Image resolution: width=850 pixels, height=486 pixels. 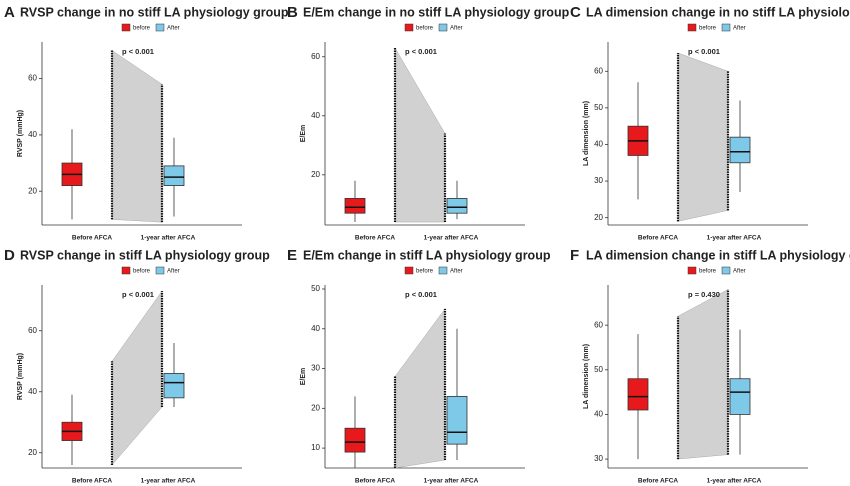 What do you see at coordinates (315, 447) in the screenshot?
I see `y-tick-label: 10` at bounding box center [315, 447].